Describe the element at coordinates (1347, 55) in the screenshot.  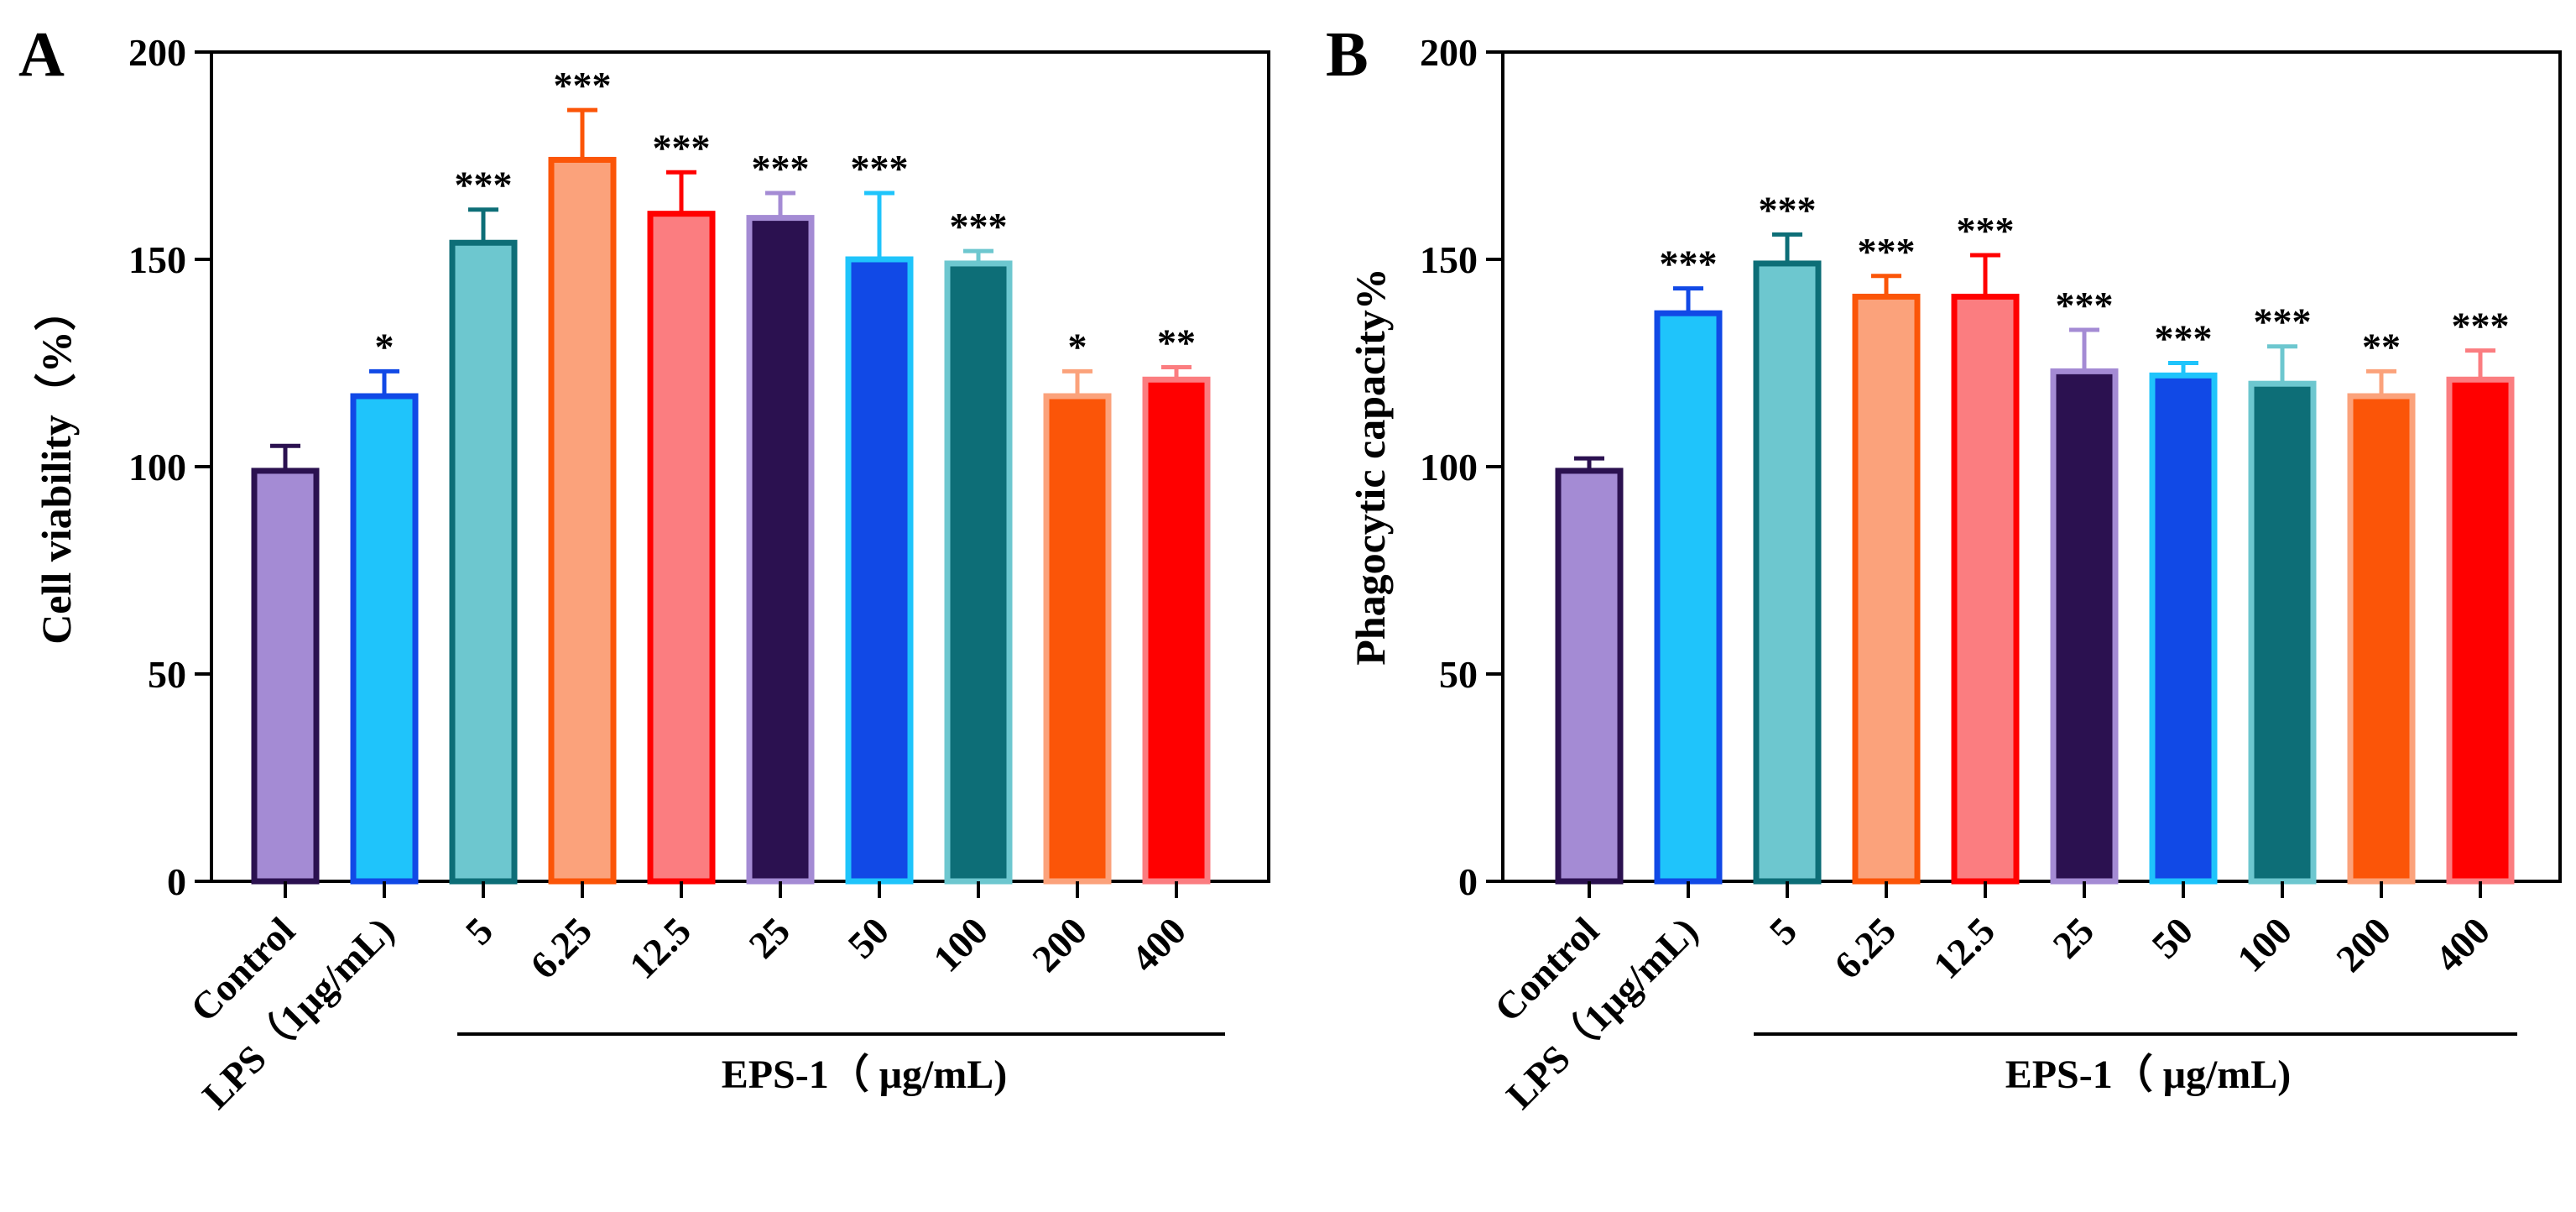
I see `panel-letter: B` at that location.